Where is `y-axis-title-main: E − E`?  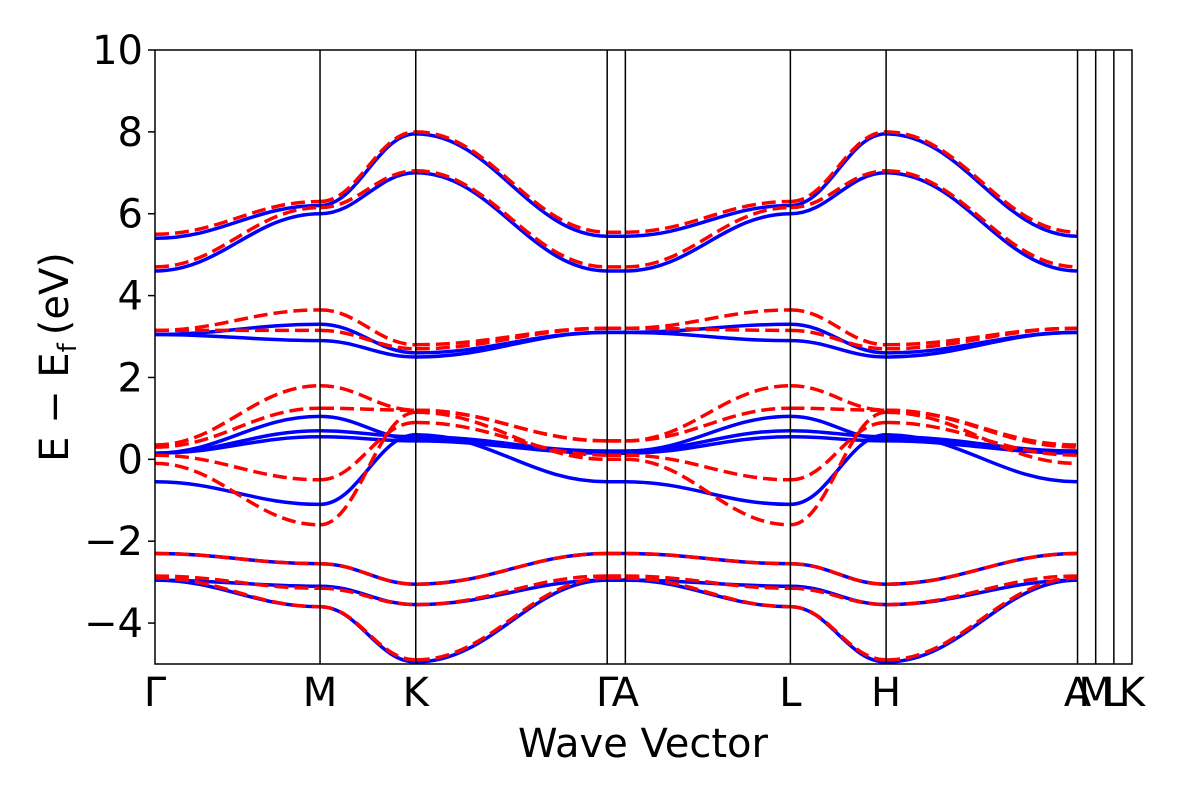
y-axis-title-main: E − E is located at coordinates (55, 407).